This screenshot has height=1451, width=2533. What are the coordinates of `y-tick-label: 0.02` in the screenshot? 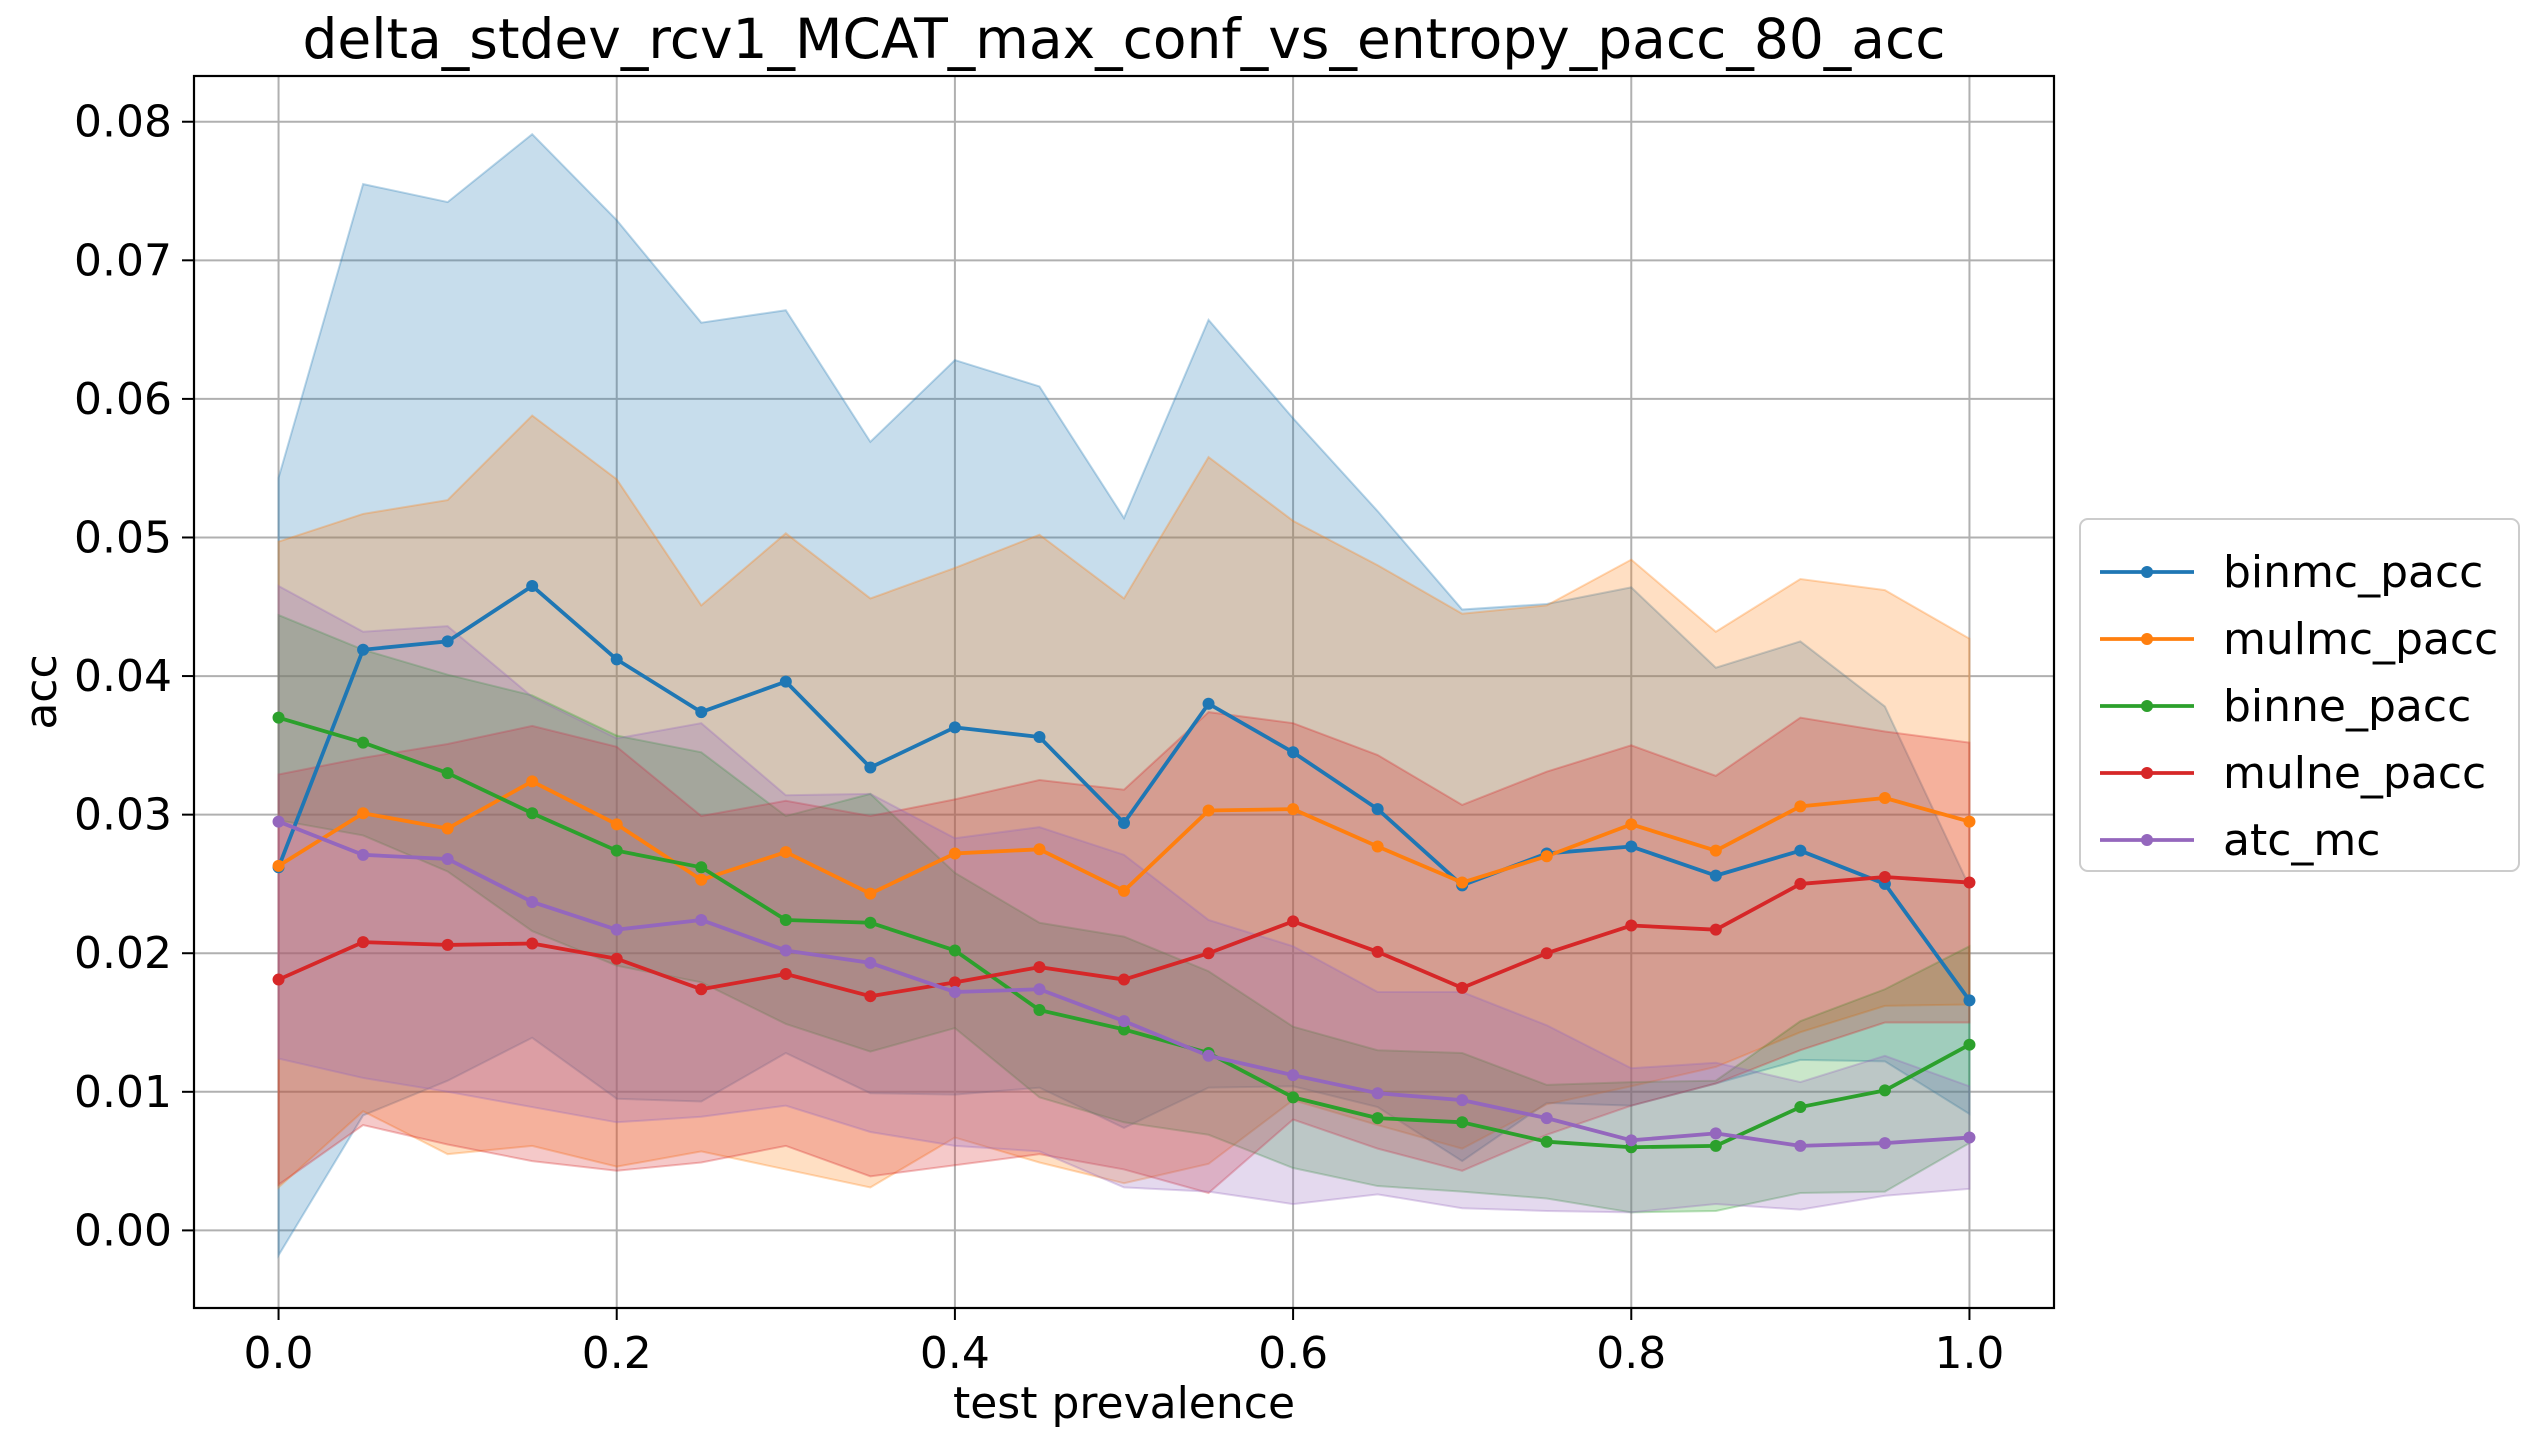 It's located at (123, 953).